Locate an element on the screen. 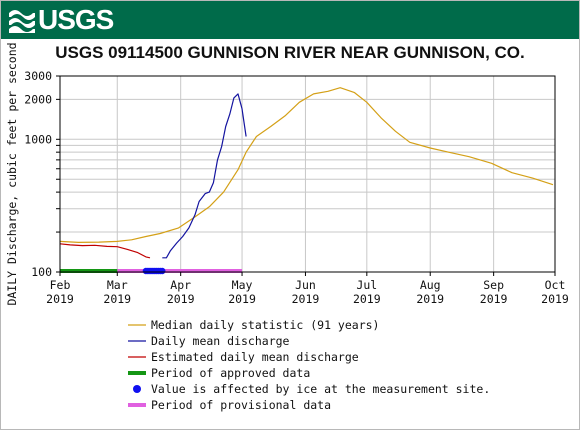  y-tick-label: 3000 is located at coordinates (38, 76).